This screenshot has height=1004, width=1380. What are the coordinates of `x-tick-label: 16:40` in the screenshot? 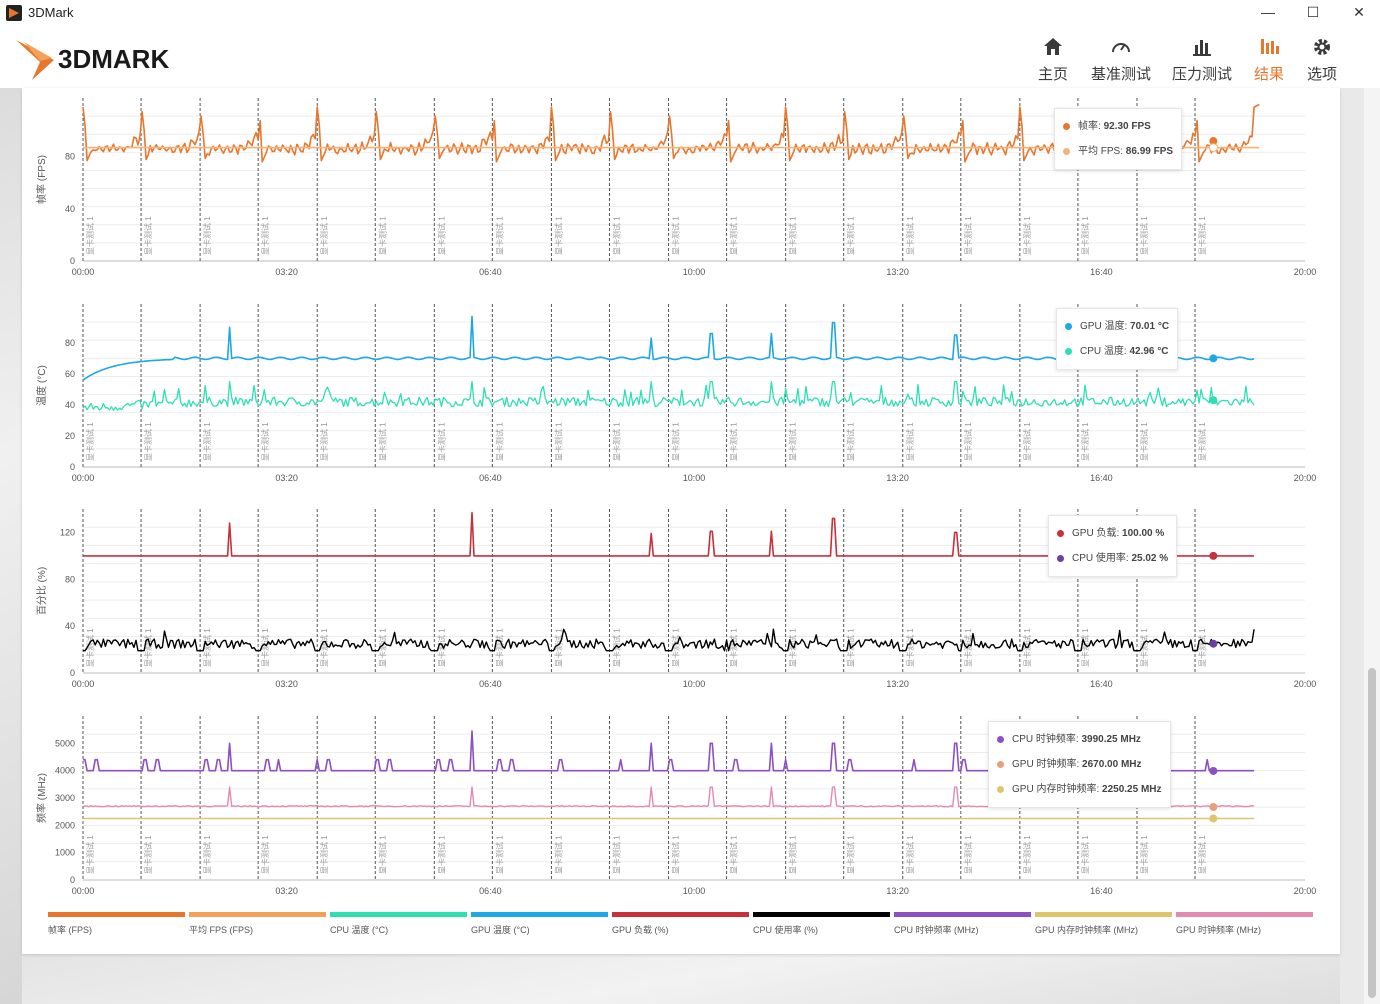 It's located at (1101, 891).